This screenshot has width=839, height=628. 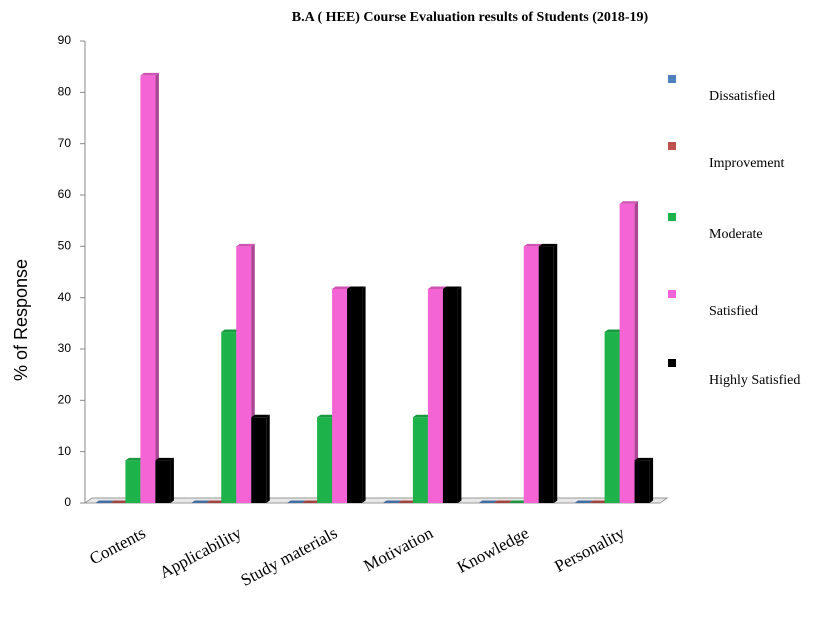 What do you see at coordinates (742, 96) in the screenshot?
I see `legend-label: Dissatisfied` at bounding box center [742, 96].